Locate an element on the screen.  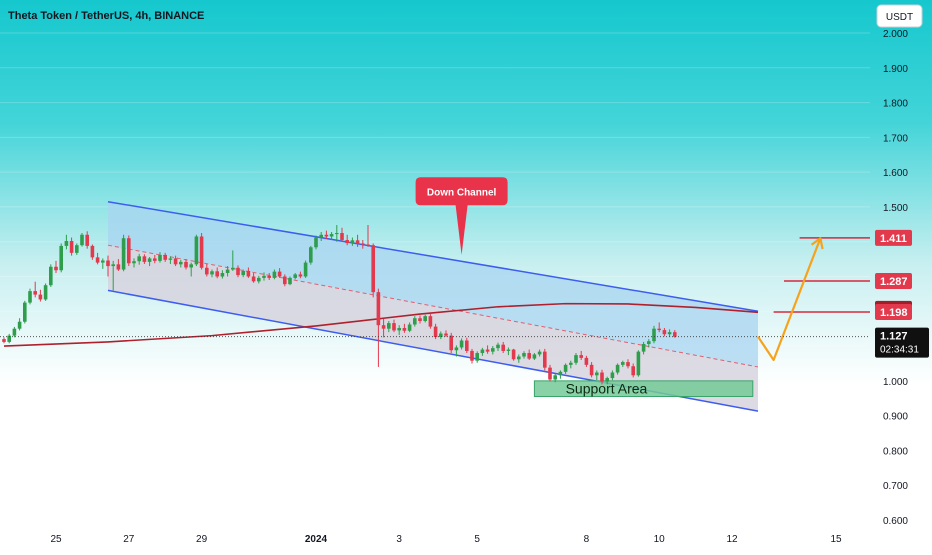
price-tag-badge is located at coordinates (893, 237).